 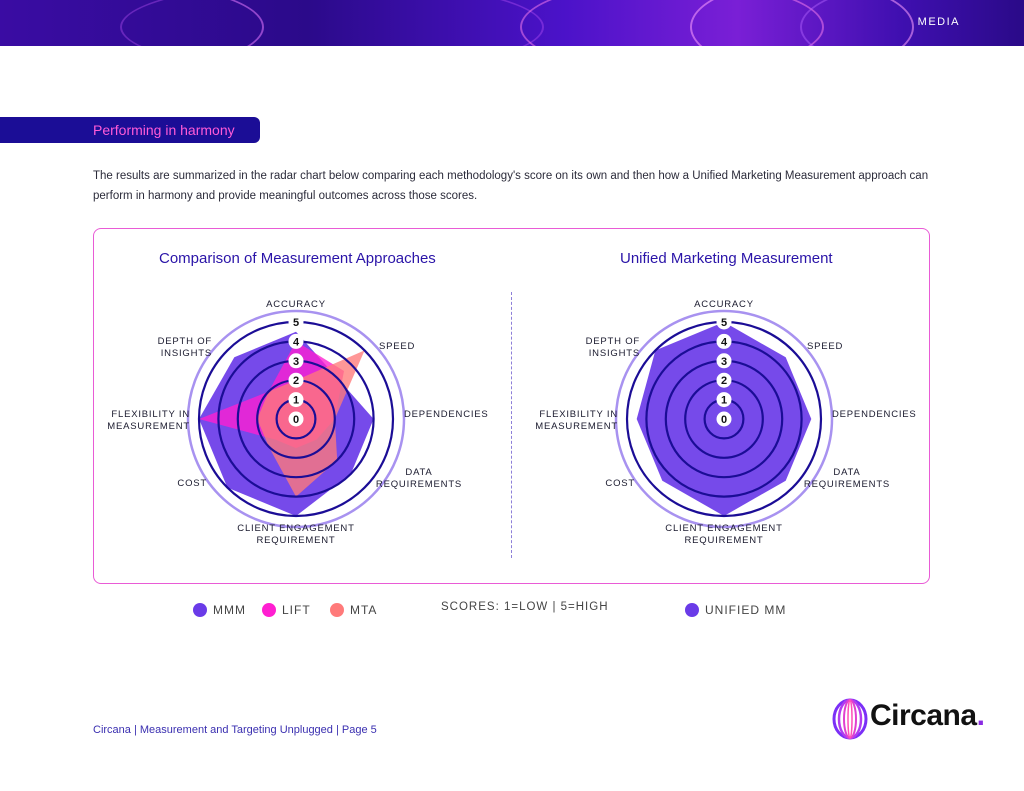 I want to click on unified-axis-label-accuracy: ACCURACY, so click(x=724, y=304).